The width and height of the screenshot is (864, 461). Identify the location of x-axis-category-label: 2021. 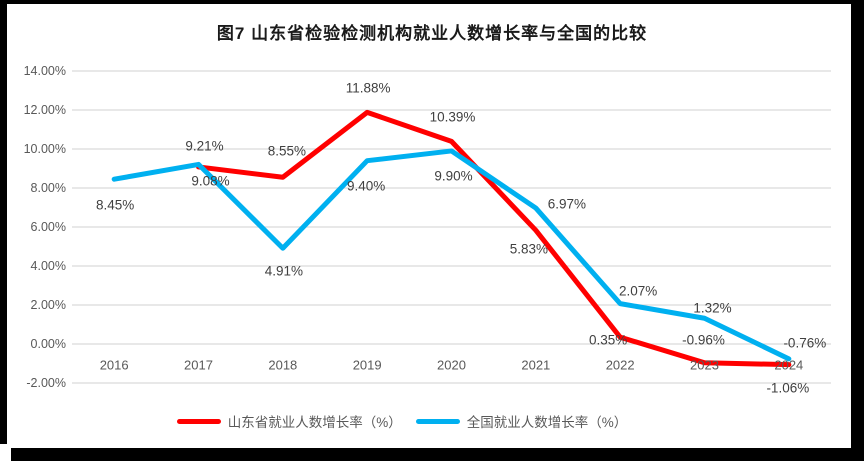
(536, 365).